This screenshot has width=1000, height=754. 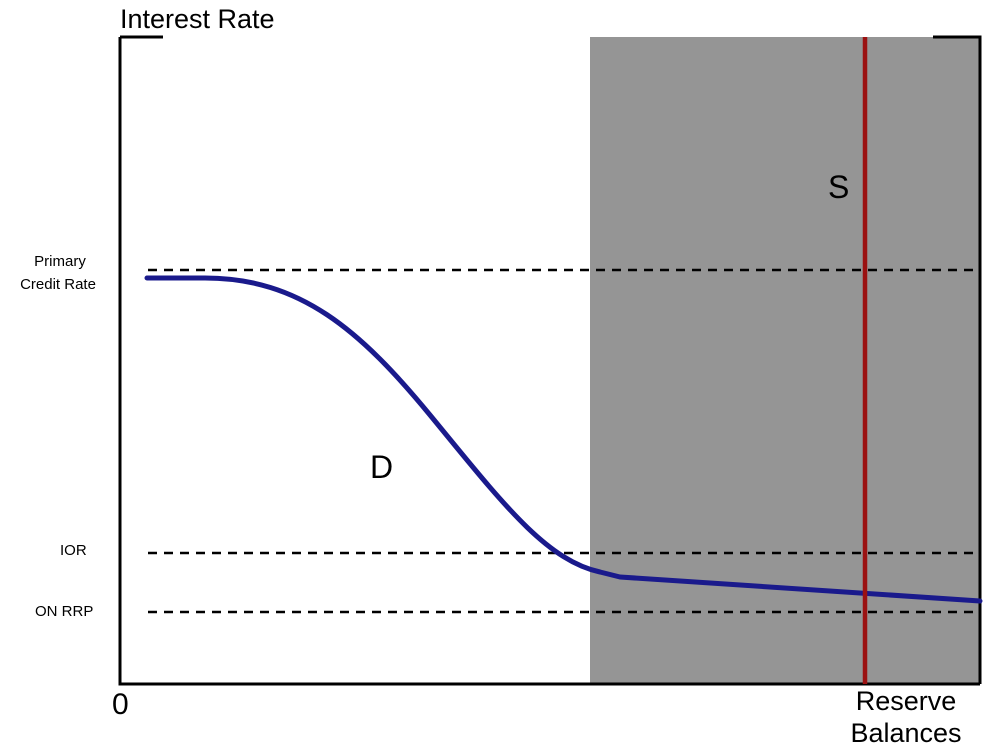 I want to click on right-border, so click(x=957, y=359).